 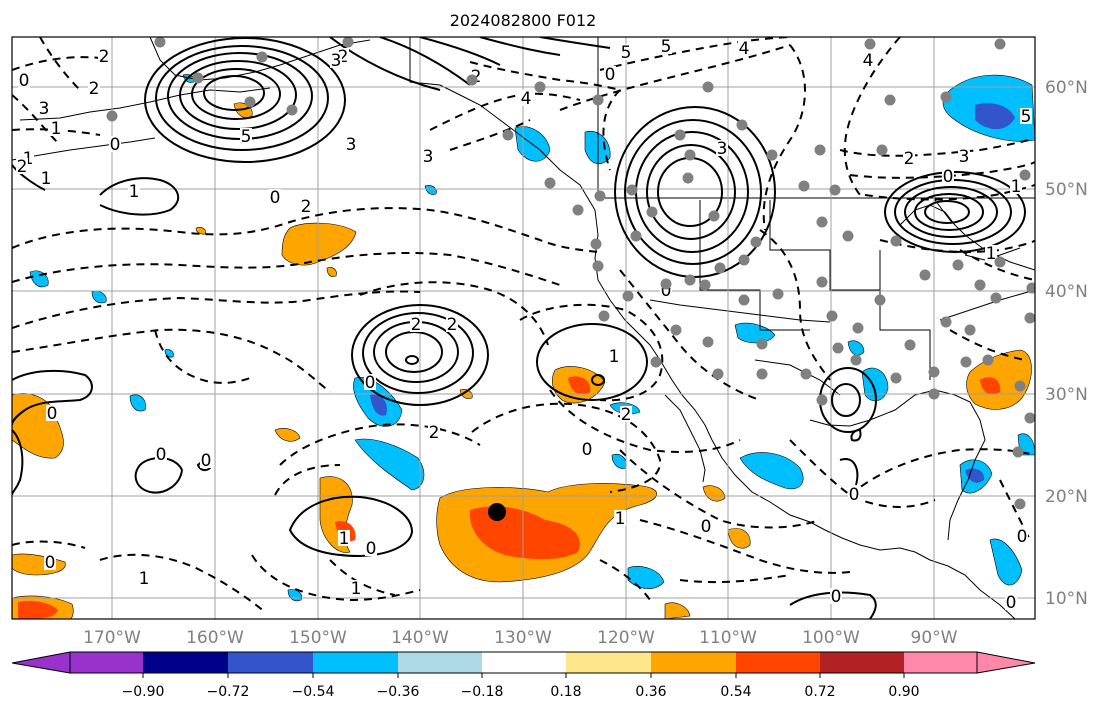 I want to click on colorbar-tick-label: 0.90, so click(x=903, y=692).